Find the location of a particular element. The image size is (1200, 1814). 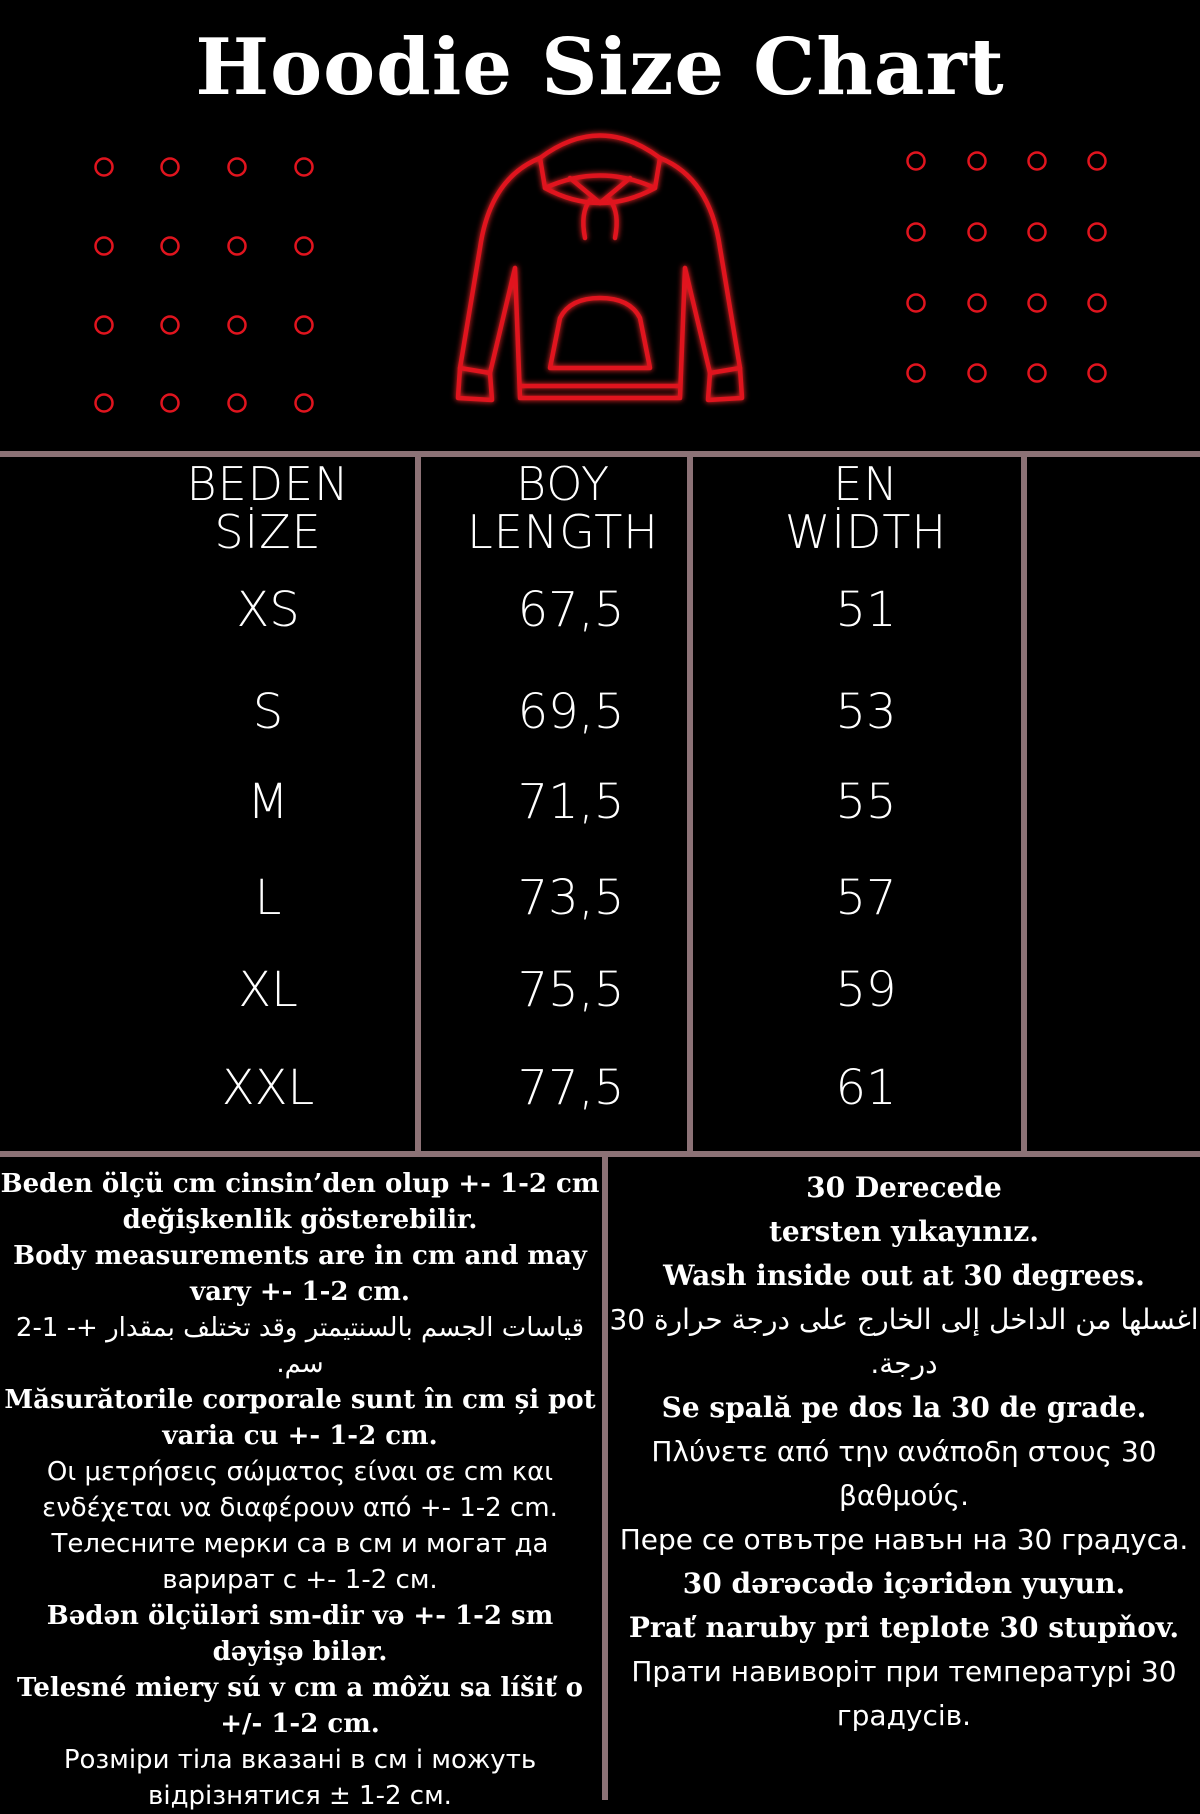

note-line: Пере се отвътре навън на 30 градуса. is located at coordinates (904, 1539).